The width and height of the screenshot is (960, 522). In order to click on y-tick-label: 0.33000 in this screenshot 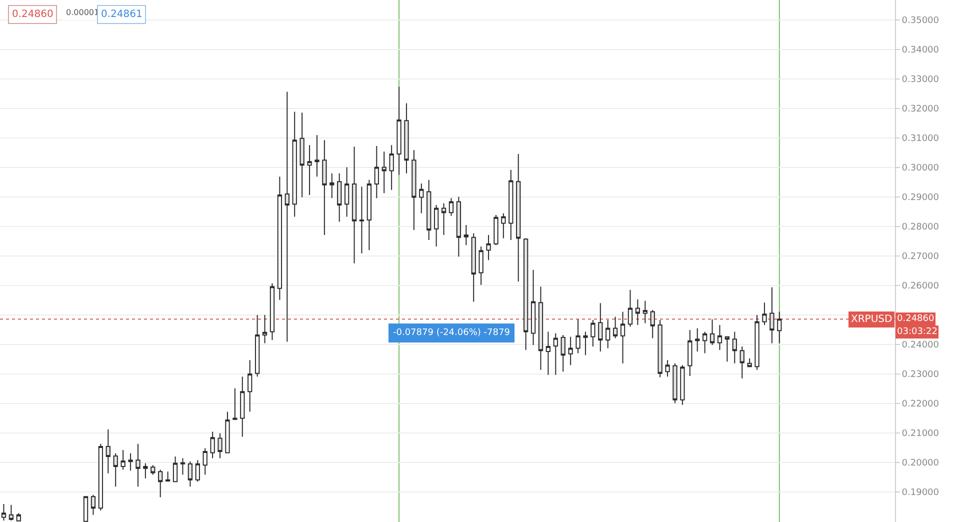, I will do `click(921, 80)`.